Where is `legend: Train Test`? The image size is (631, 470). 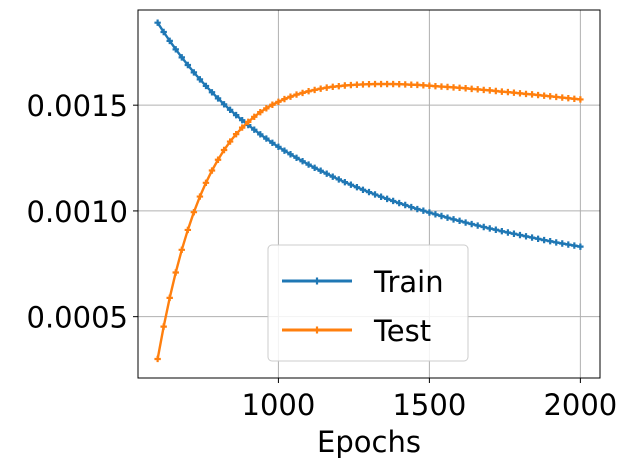
legend: Train Test is located at coordinates (368, 303).